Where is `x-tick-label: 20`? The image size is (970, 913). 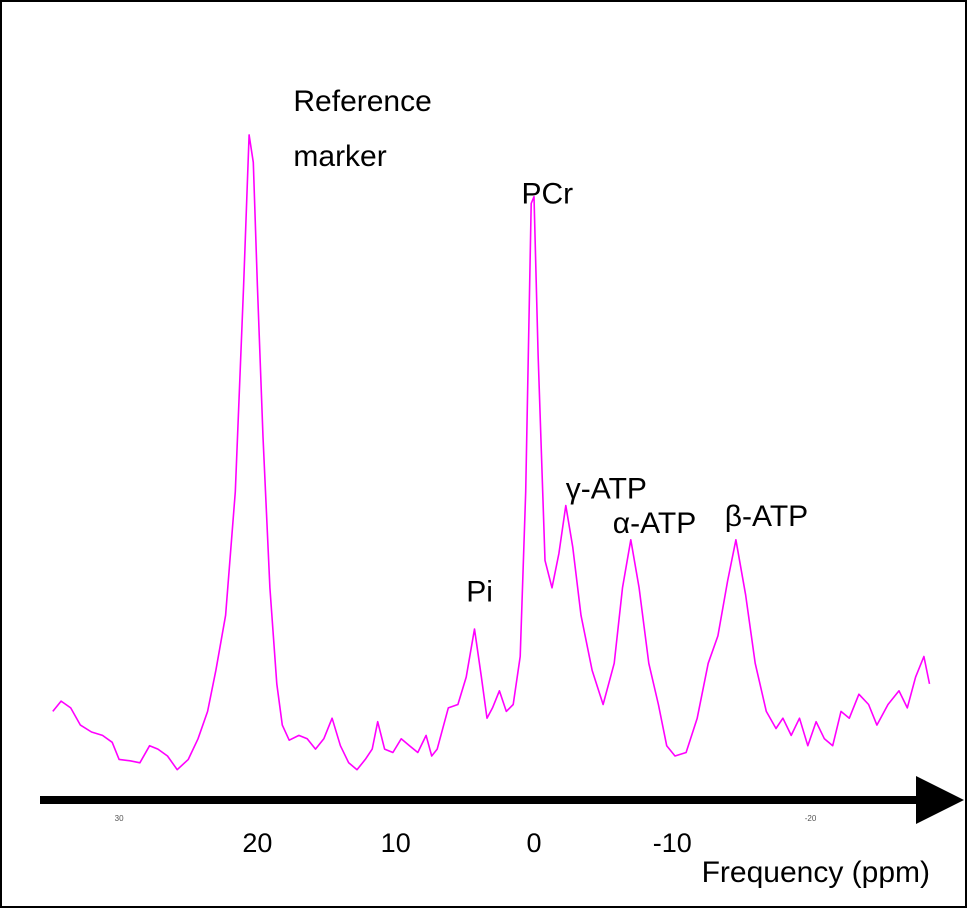 x-tick-label: 20 is located at coordinates (257, 843).